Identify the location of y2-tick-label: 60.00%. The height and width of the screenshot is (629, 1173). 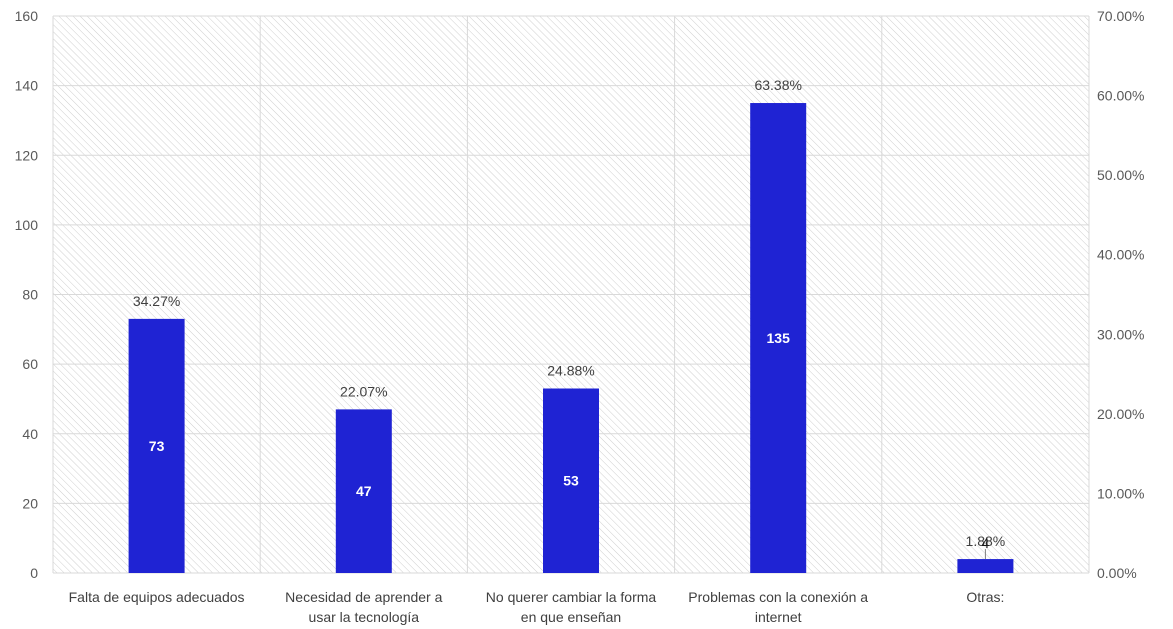
(1120, 96).